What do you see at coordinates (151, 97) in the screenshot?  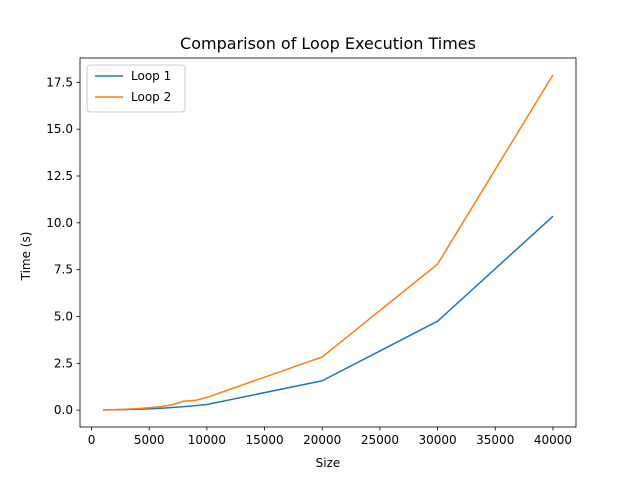 I see `legend-label-2: Loop 2` at bounding box center [151, 97].